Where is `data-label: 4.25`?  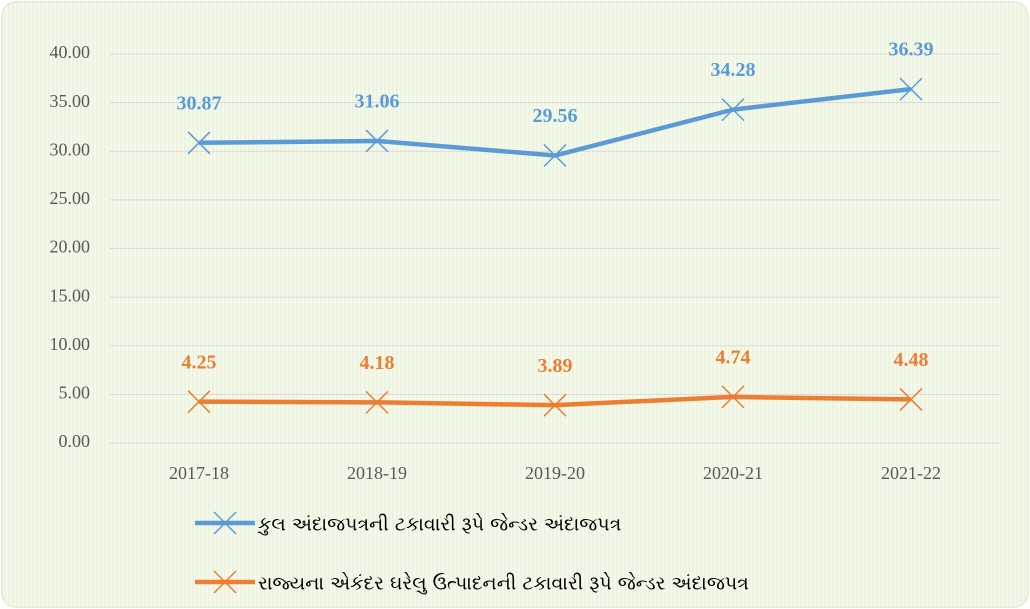
data-label: 4.25 is located at coordinates (199, 362).